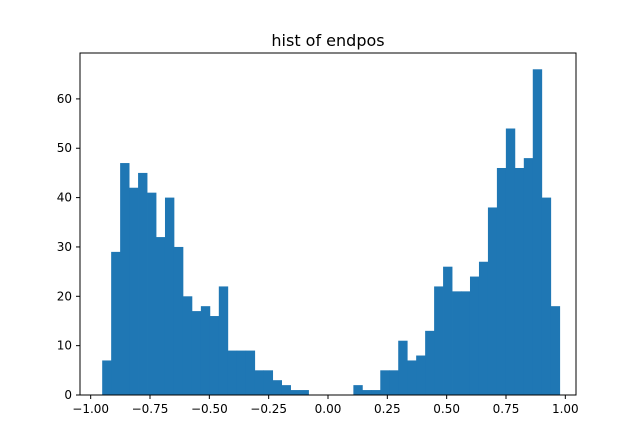  What do you see at coordinates (209, 409) in the screenshot?
I see `x-tick-label: −0.50` at bounding box center [209, 409].